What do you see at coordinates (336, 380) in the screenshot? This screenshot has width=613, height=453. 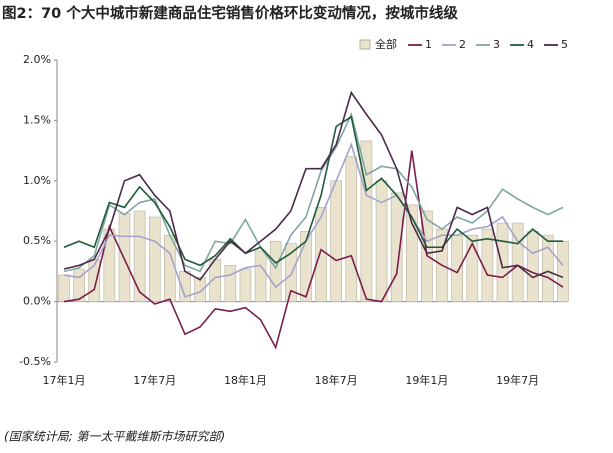 I see `x-tick-label: 18年7月` at bounding box center [336, 380].